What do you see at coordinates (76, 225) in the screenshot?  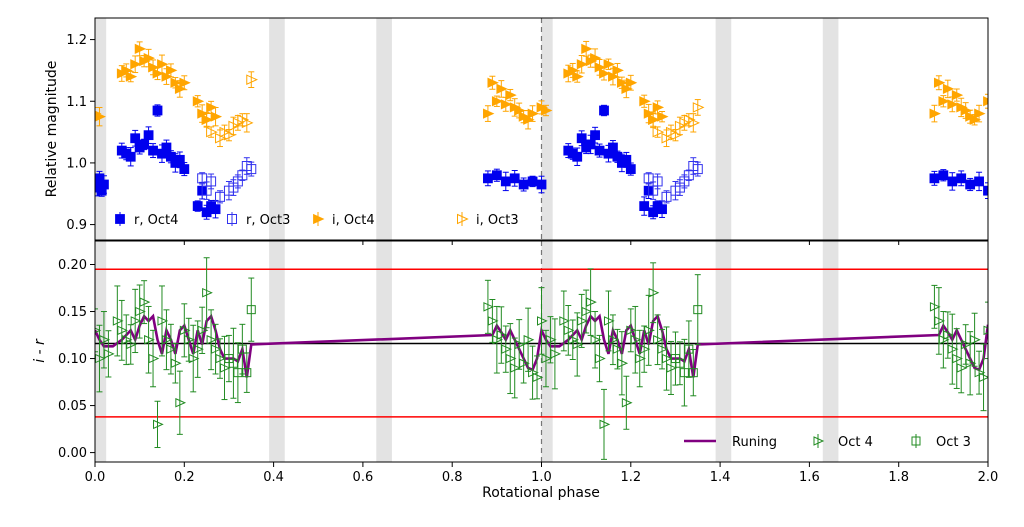 I see `y-tick-label: 0.9` at bounding box center [76, 225].